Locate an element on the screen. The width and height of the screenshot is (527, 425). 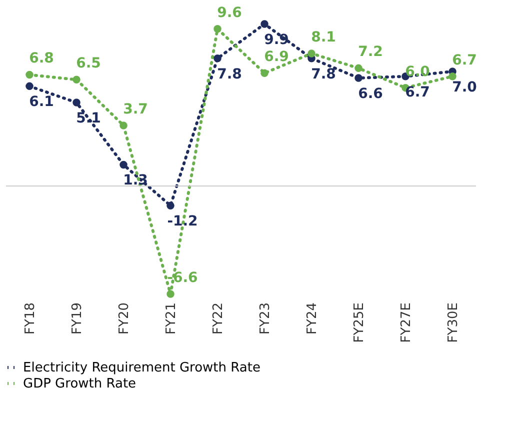
x-tick-label: FY18 is located at coordinates (30, 318).